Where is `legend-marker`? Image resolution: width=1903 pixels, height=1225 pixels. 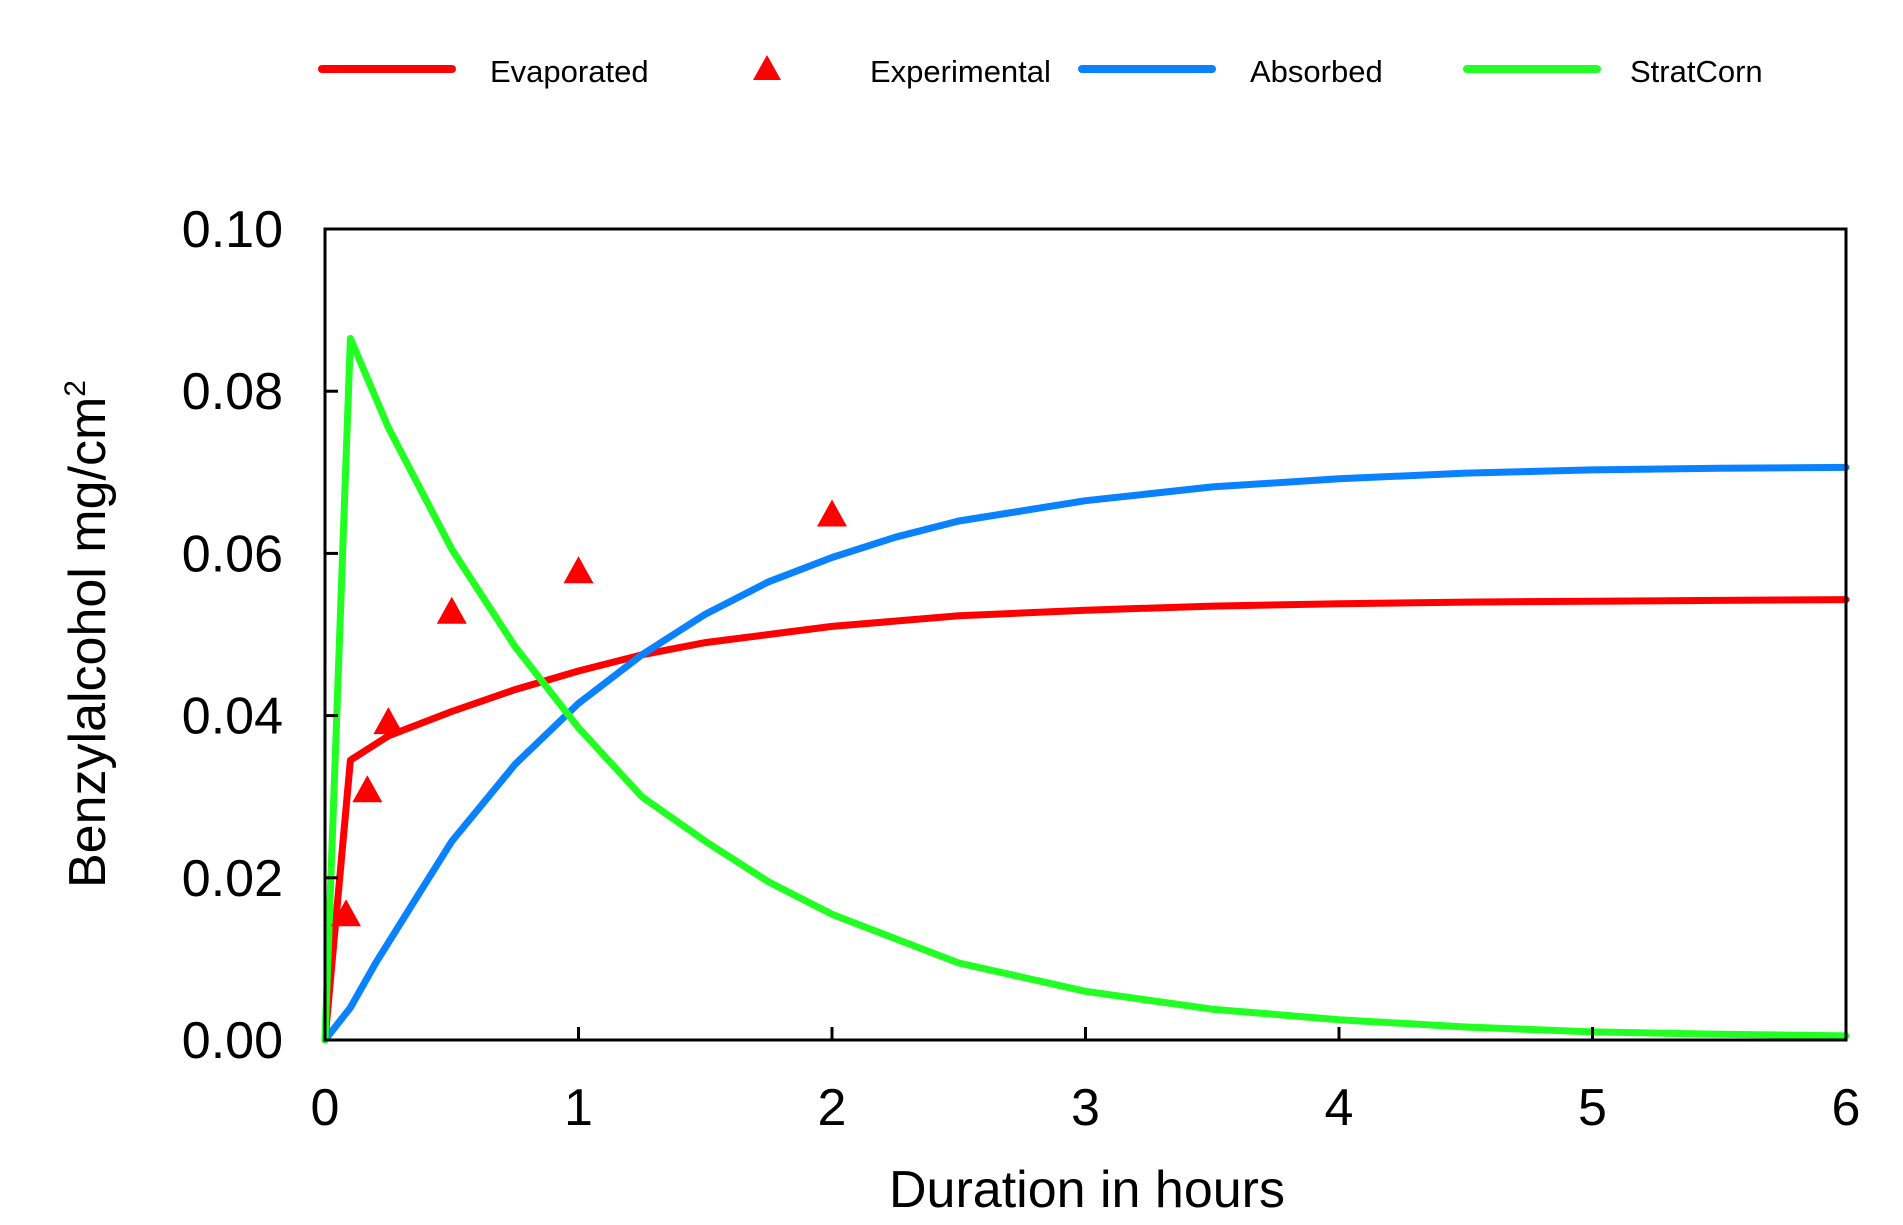 legend-marker is located at coordinates (767, 67).